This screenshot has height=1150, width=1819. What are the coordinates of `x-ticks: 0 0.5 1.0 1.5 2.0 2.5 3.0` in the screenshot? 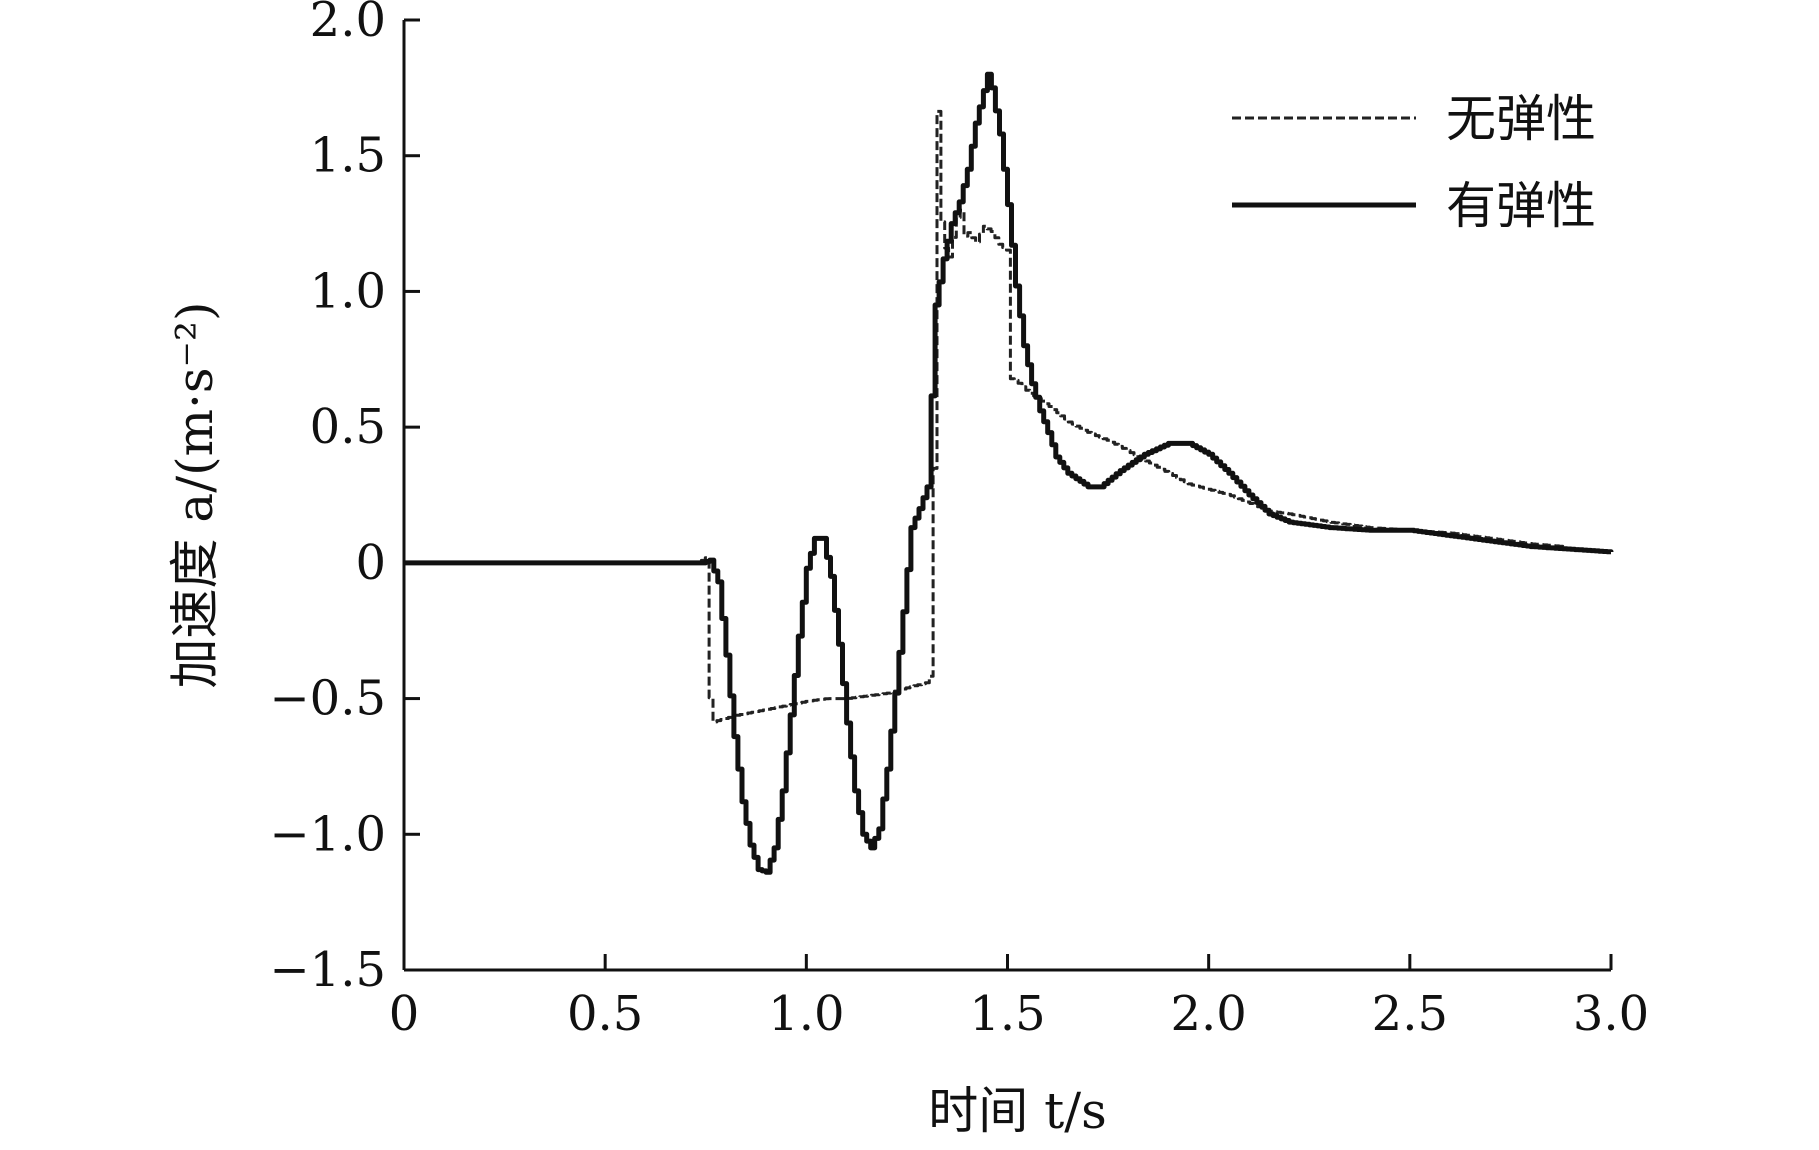 It's located at (1019, 998).